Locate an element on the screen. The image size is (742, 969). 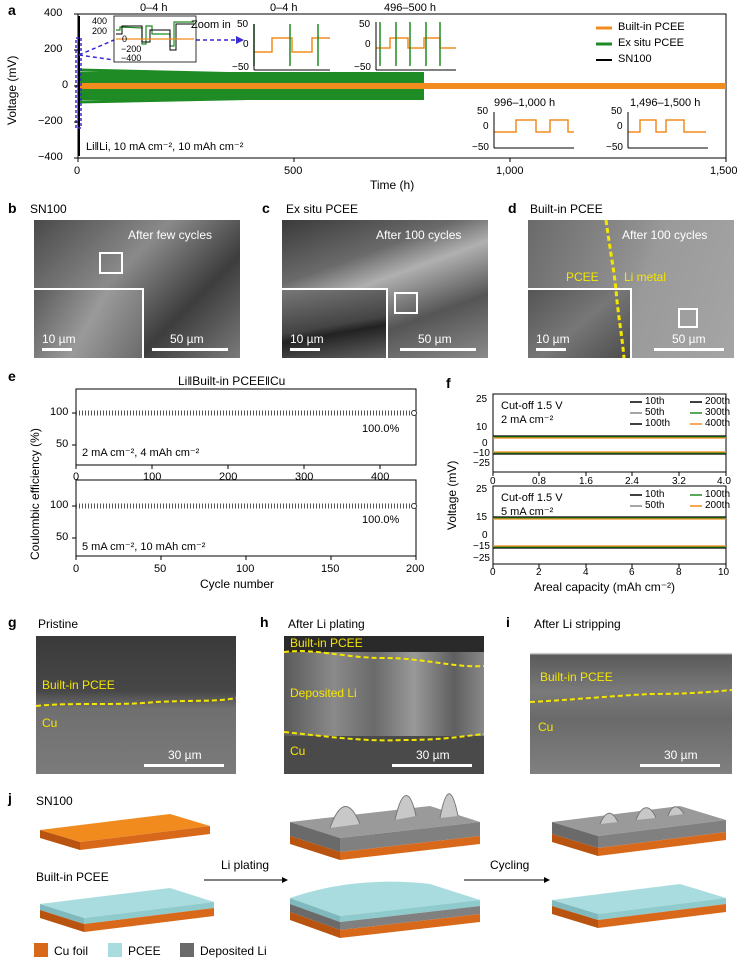
e-top-xtick-4: 400 is located at coordinates (380, 477).